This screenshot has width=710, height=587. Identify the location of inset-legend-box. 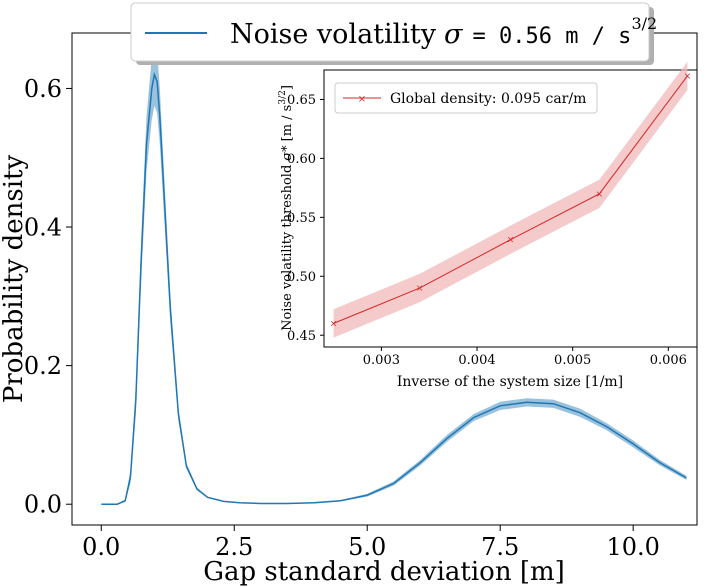
(466, 98).